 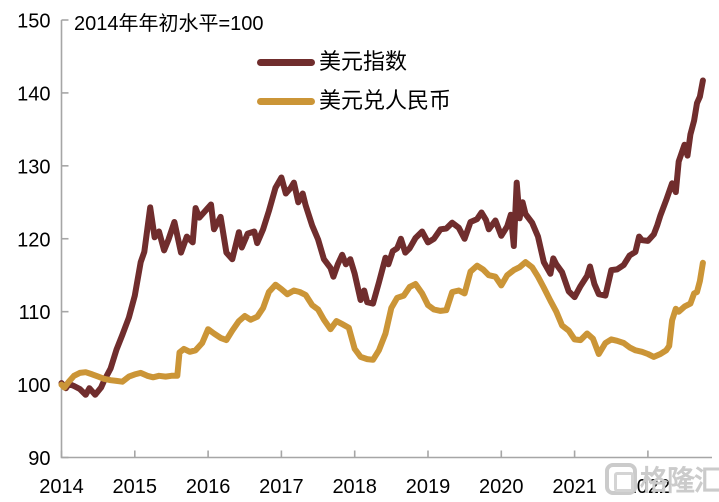 I want to click on svg-text: 2019, so click(x=428, y=487).